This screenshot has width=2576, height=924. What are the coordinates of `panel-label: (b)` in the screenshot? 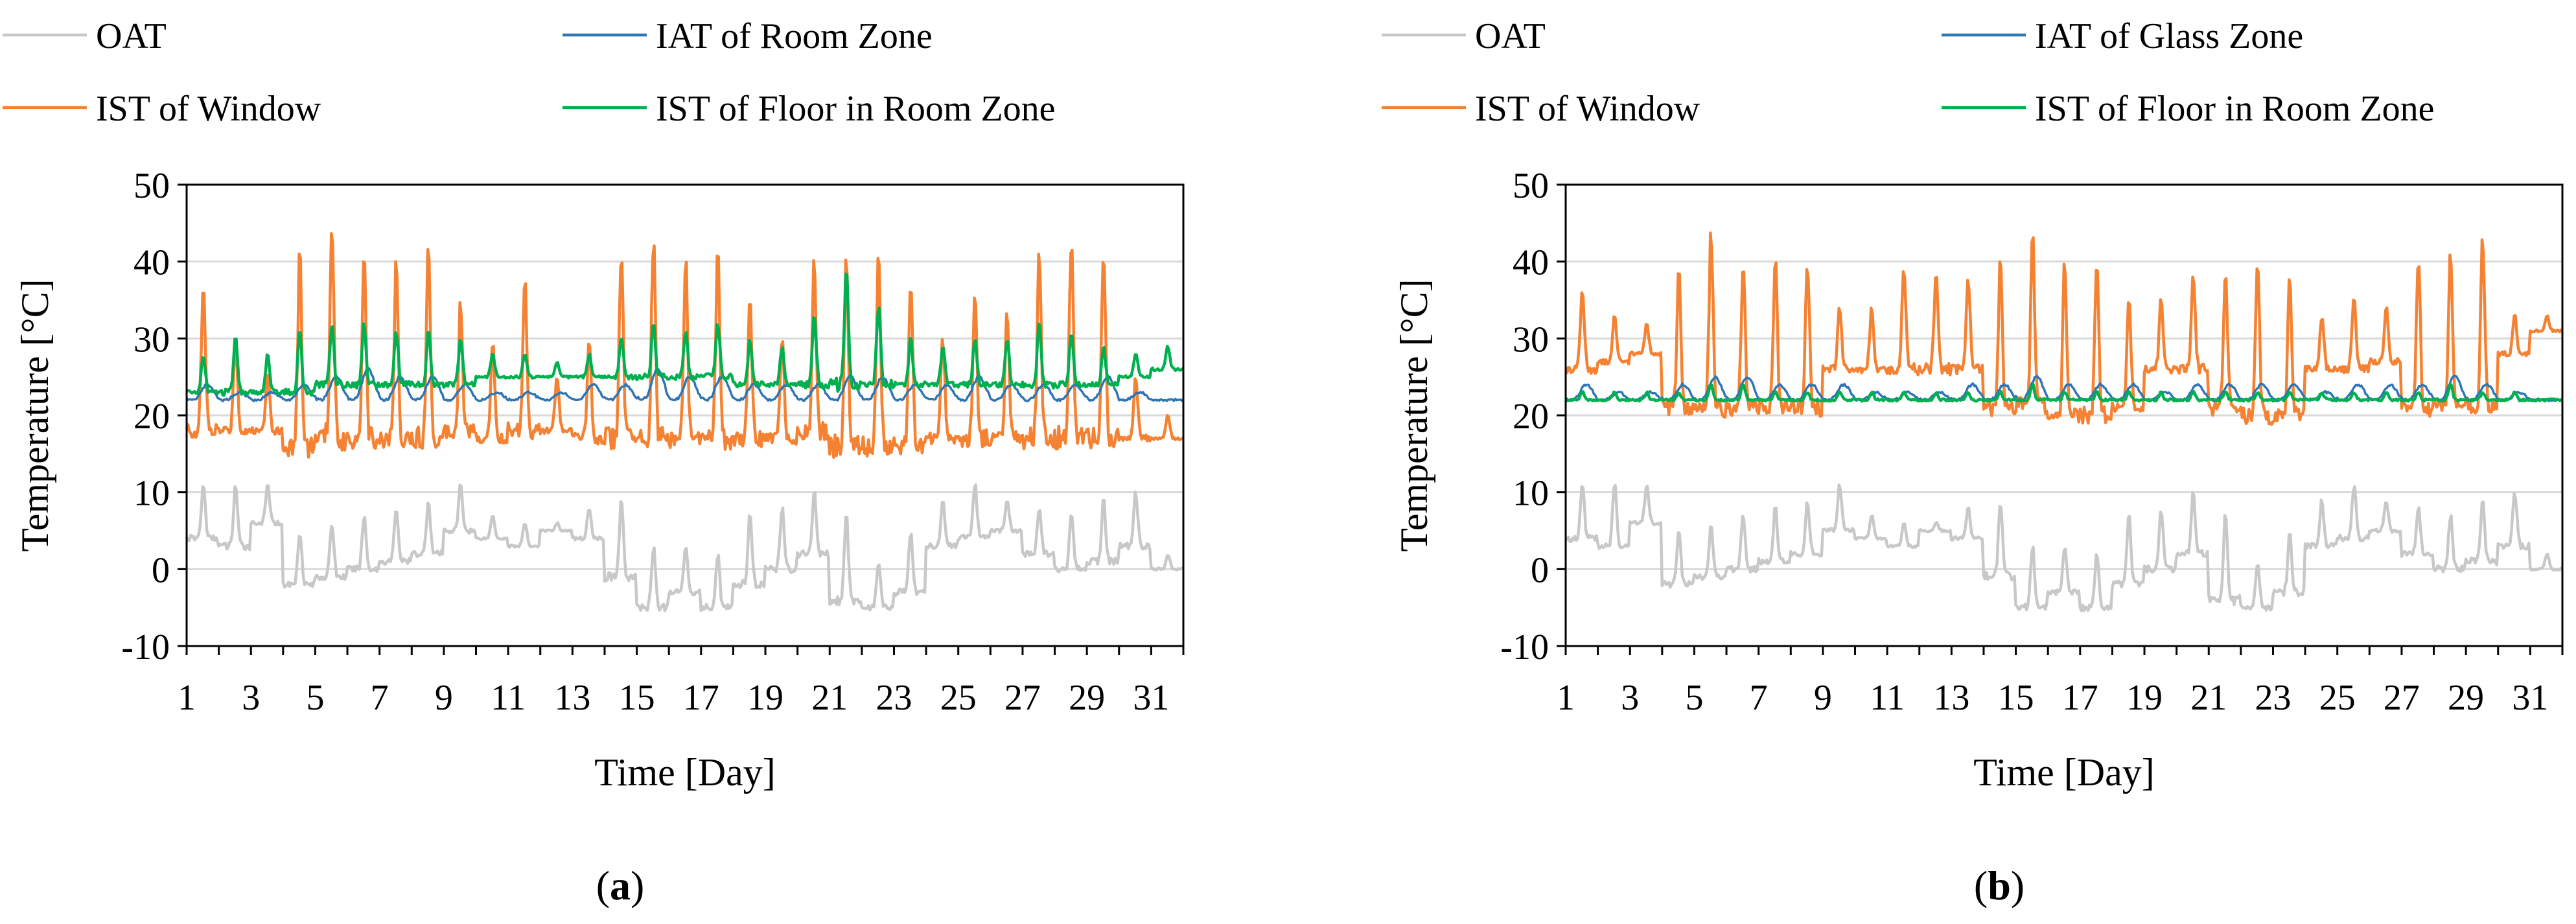 It's located at (2000, 885).